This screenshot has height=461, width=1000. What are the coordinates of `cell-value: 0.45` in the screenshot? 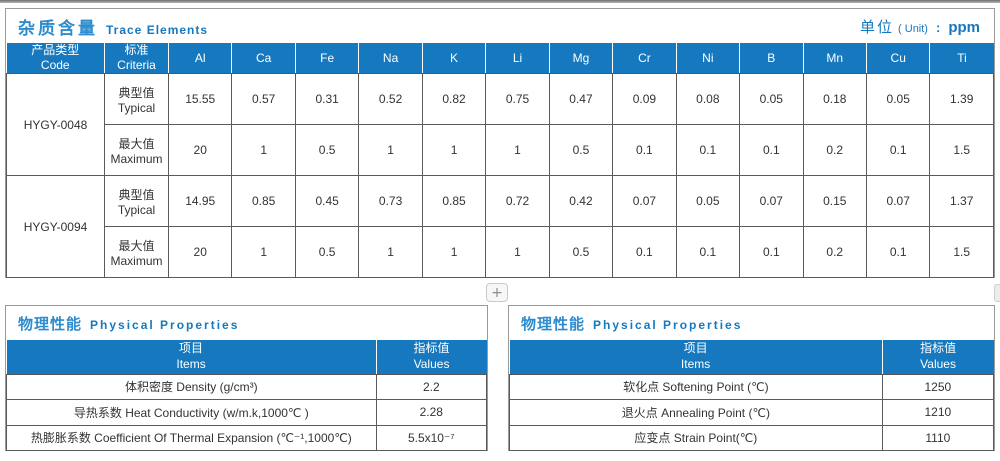 It's located at (327, 201).